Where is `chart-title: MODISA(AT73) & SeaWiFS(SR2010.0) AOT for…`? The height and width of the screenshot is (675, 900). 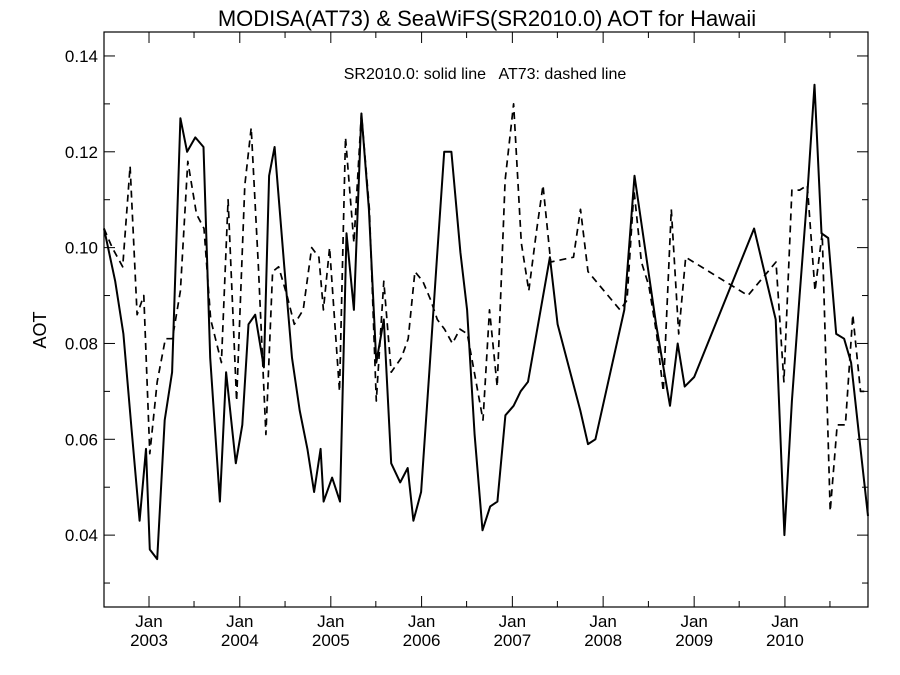
chart-title: MODISA(AT73) & SeaWiFS(SR2010.0) AOT for… is located at coordinates (487, 18).